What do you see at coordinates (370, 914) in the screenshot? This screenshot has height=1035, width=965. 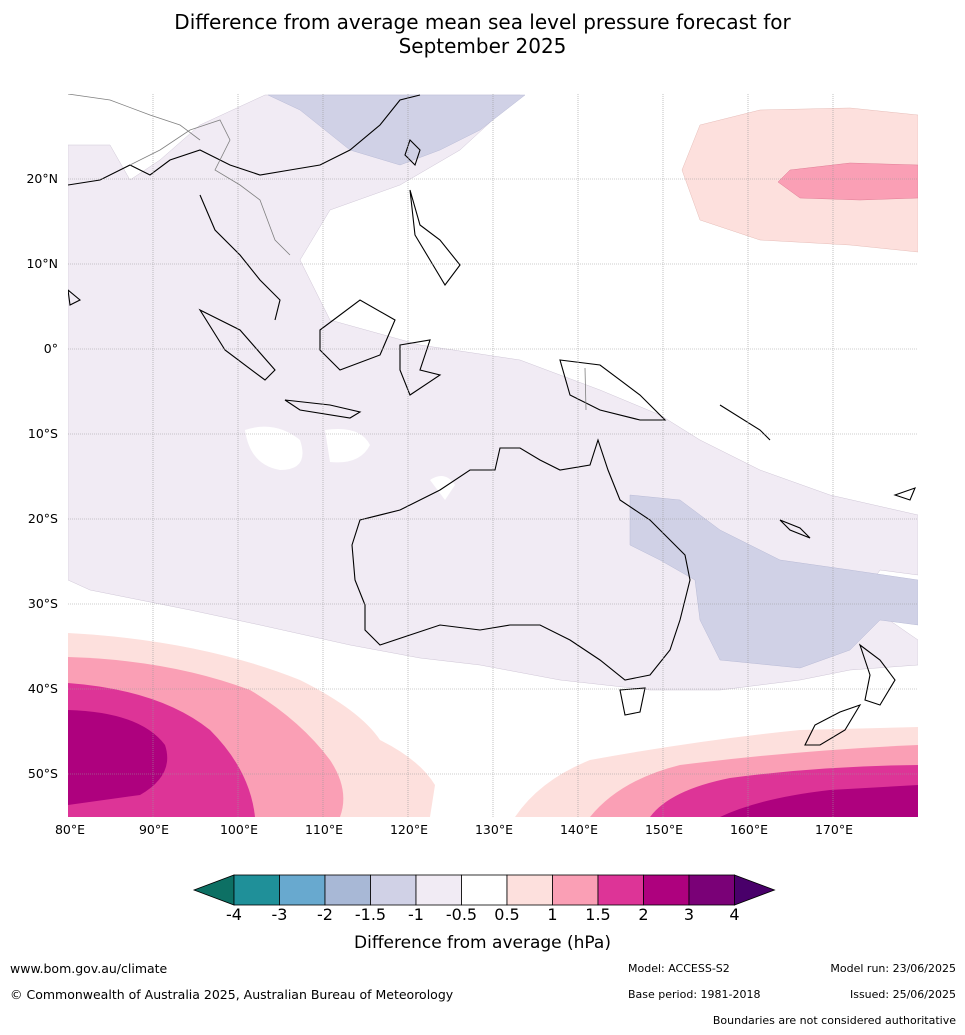 I see `colorbar-tick-label: -1.5` at bounding box center [370, 914].